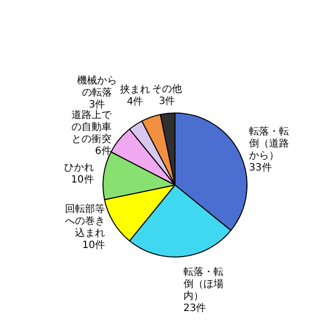  Describe the element at coordinates (135, 102) in the screenshot. I see `data-label: 4件` at that location.